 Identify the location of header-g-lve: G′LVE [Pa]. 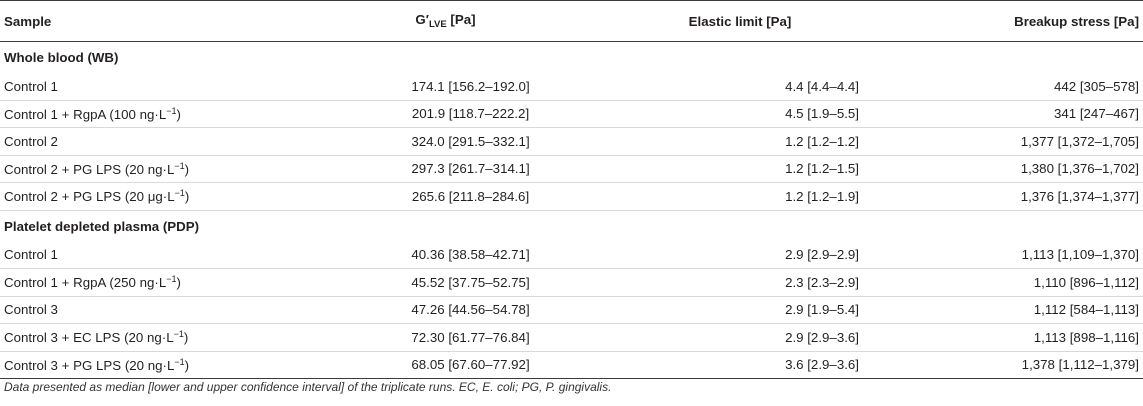
(445, 21).